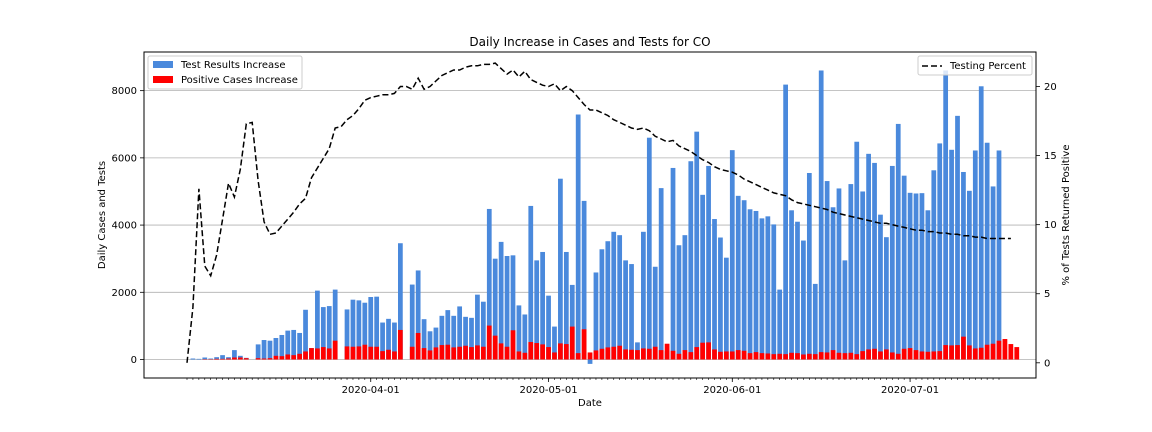 The image size is (1152, 432). What do you see at coordinates (102, 215) in the screenshot?
I see `y-axis-label: Daily Cases and Tests` at bounding box center [102, 215].